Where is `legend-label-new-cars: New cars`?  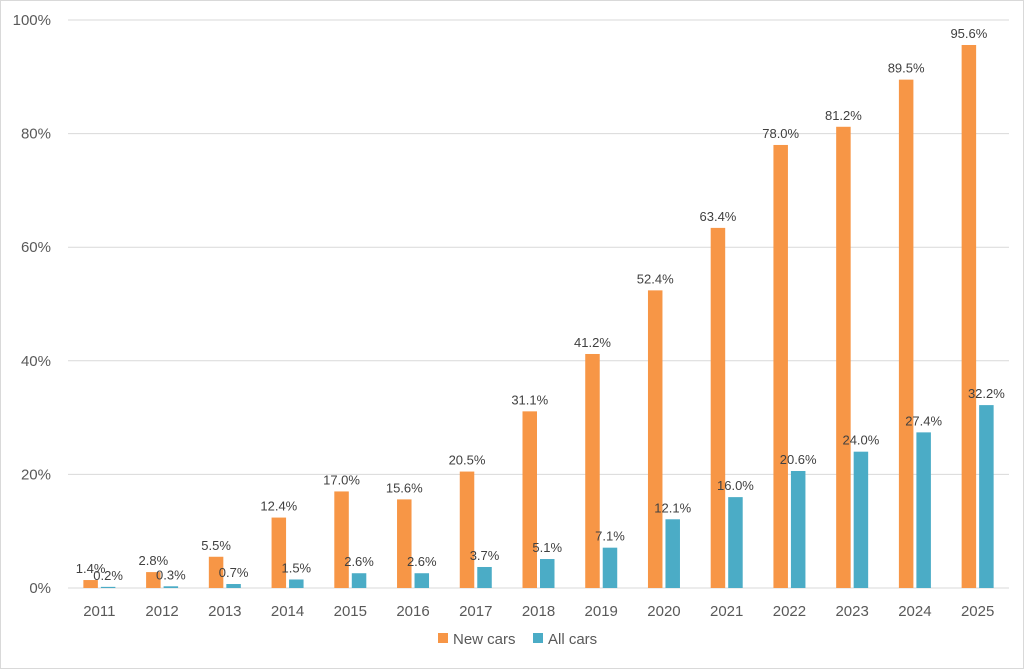 legend-label-new-cars: New cars is located at coordinates (484, 639).